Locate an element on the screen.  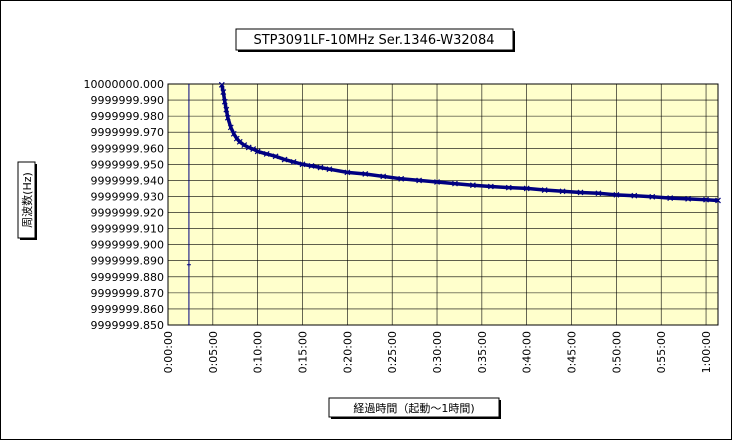
y-tick-label: 9999999.870 is located at coordinates (127, 293).